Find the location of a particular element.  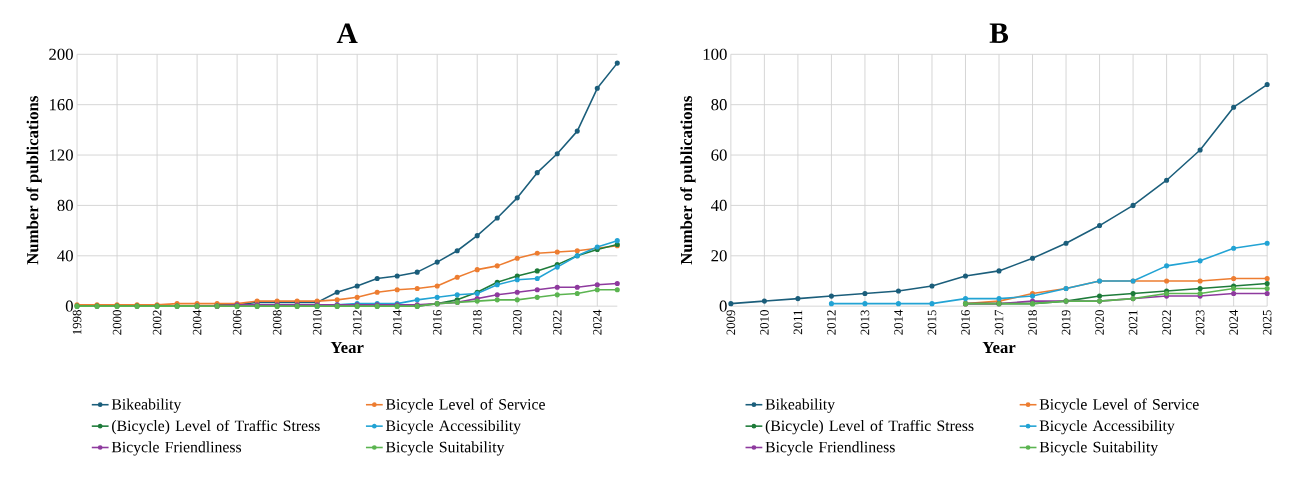

y-tick-label: 120 is located at coordinates (61, 155).